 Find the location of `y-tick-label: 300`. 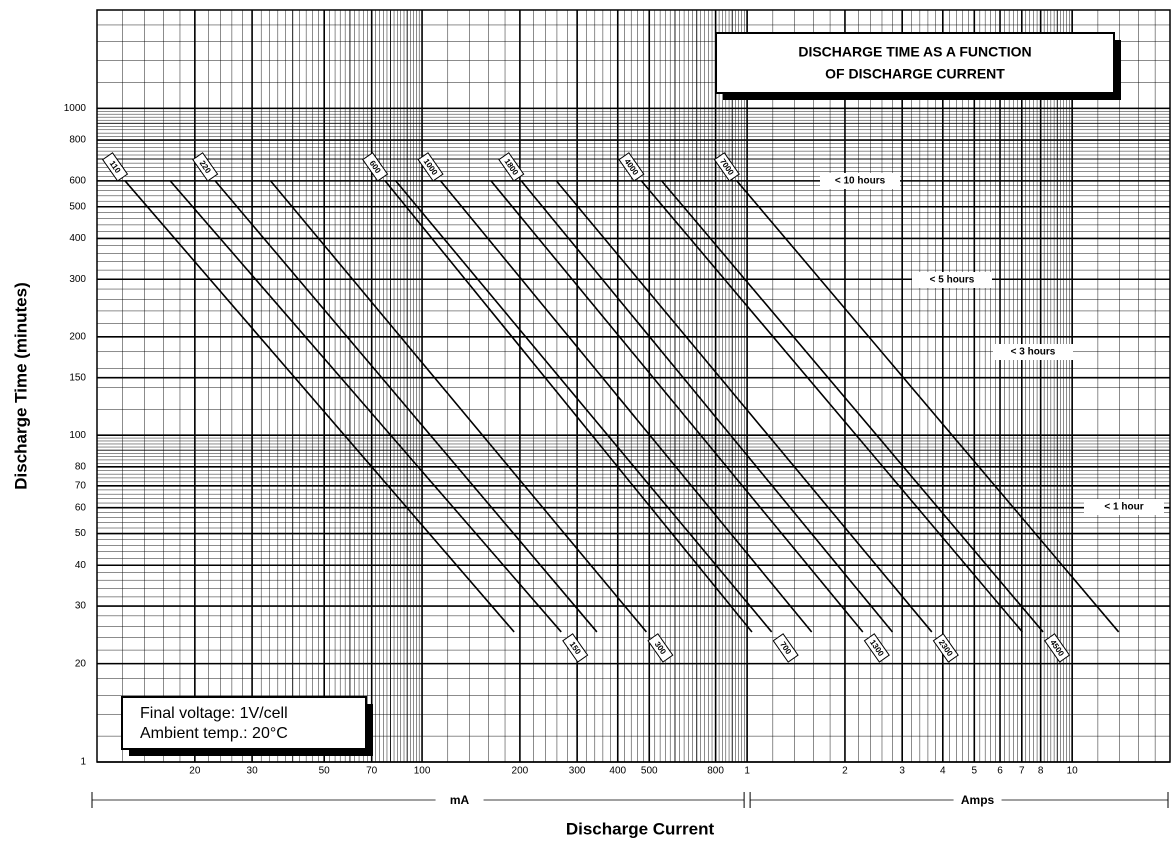

y-tick-label: 300 is located at coordinates (77, 279).